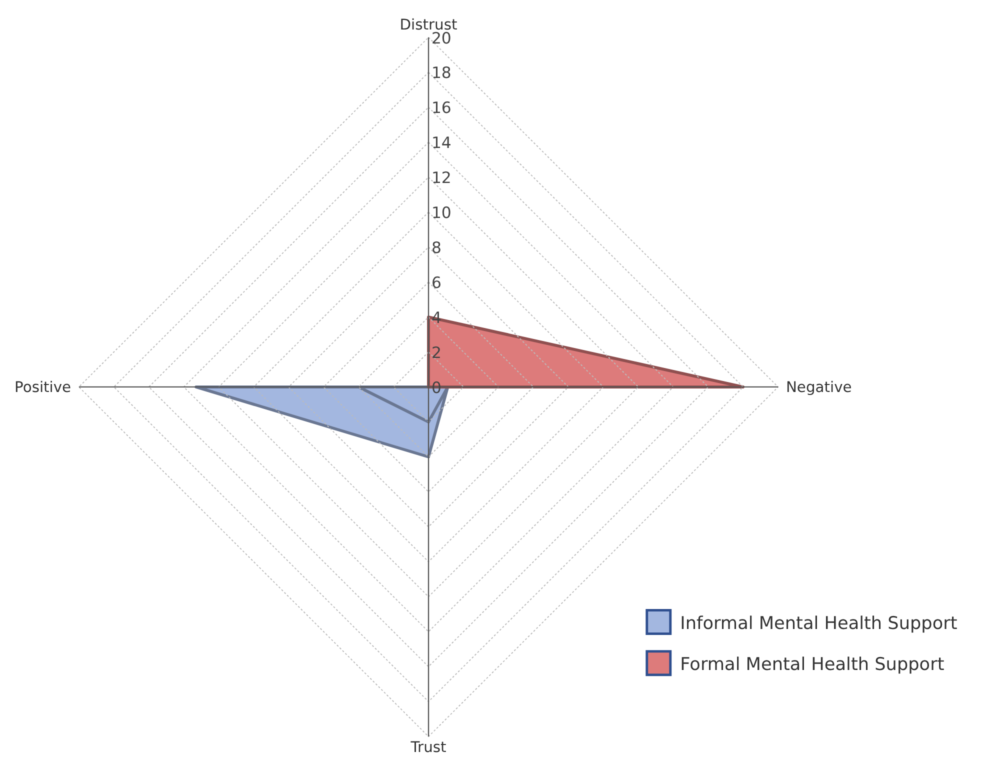 This screenshot has height=771, width=1000. I want to click on spoke-label: Negative, so click(819, 387).